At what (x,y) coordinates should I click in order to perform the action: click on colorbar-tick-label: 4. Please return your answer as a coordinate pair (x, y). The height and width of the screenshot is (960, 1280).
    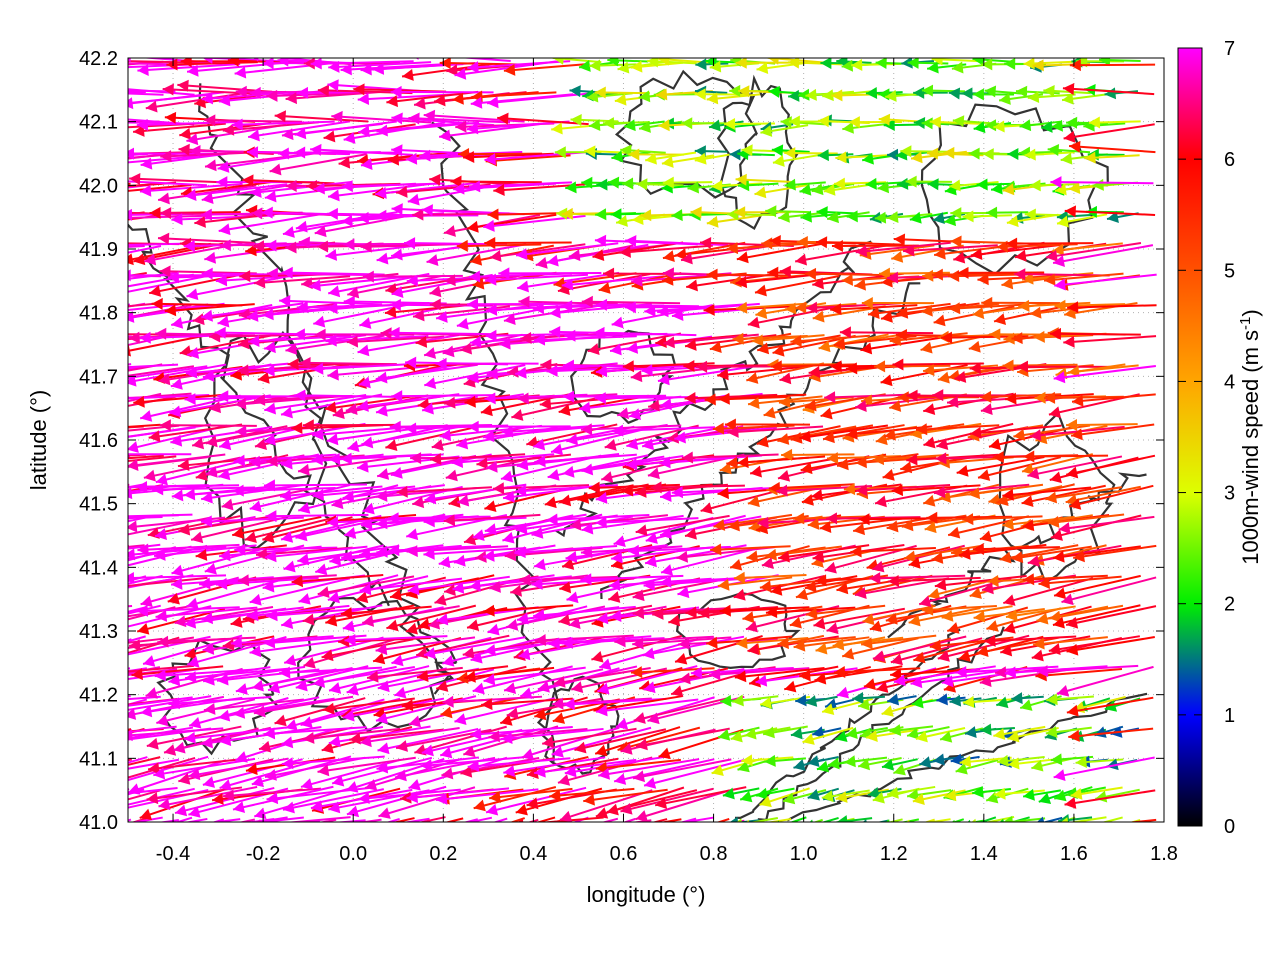
    Looking at the image, I should click on (1229, 382).